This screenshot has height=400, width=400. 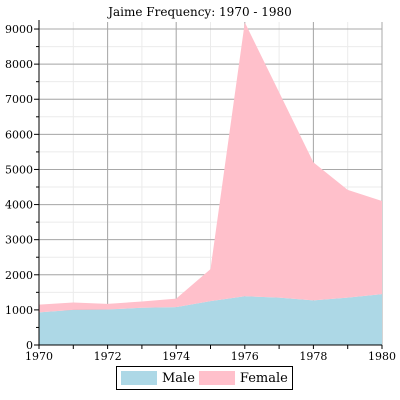 I want to click on x-tick-label: 1978, so click(x=313, y=356).